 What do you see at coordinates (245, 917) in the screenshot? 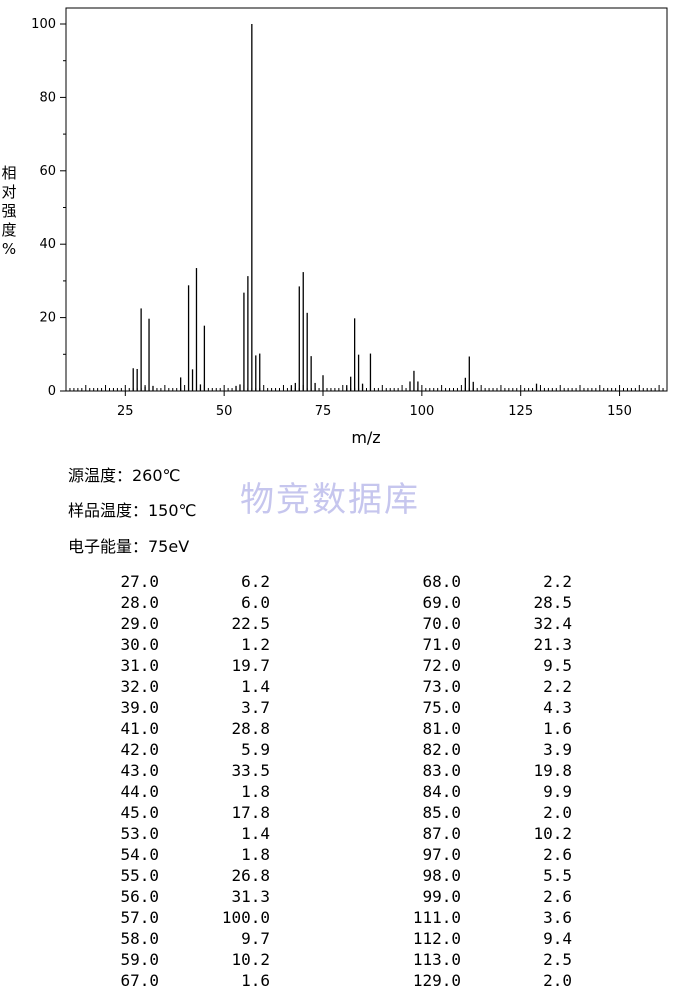
I see `intensity-cell: 100.0` at bounding box center [245, 917].